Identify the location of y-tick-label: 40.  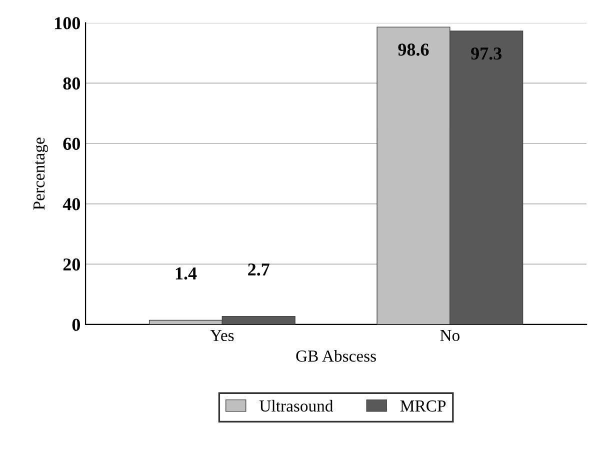
(71, 204).